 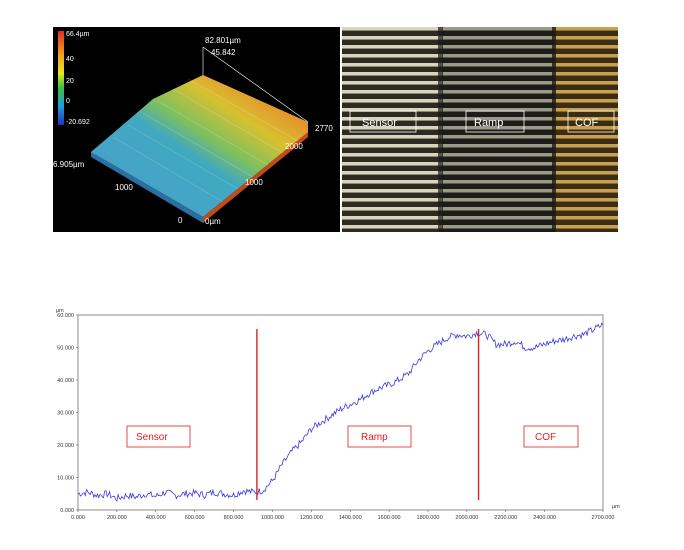 I want to click on x-tick-label: 1200.000, so click(x=311, y=518).